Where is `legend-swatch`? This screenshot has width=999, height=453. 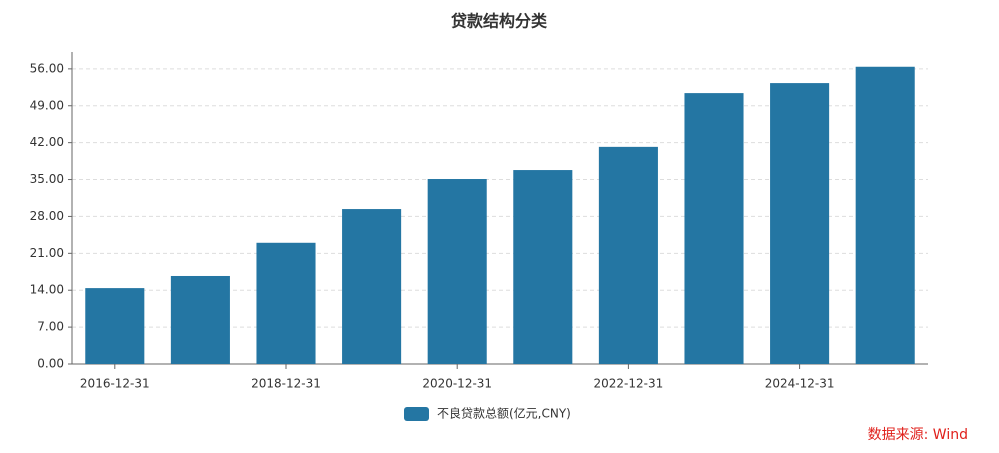
legend-swatch is located at coordinates (416, 414).